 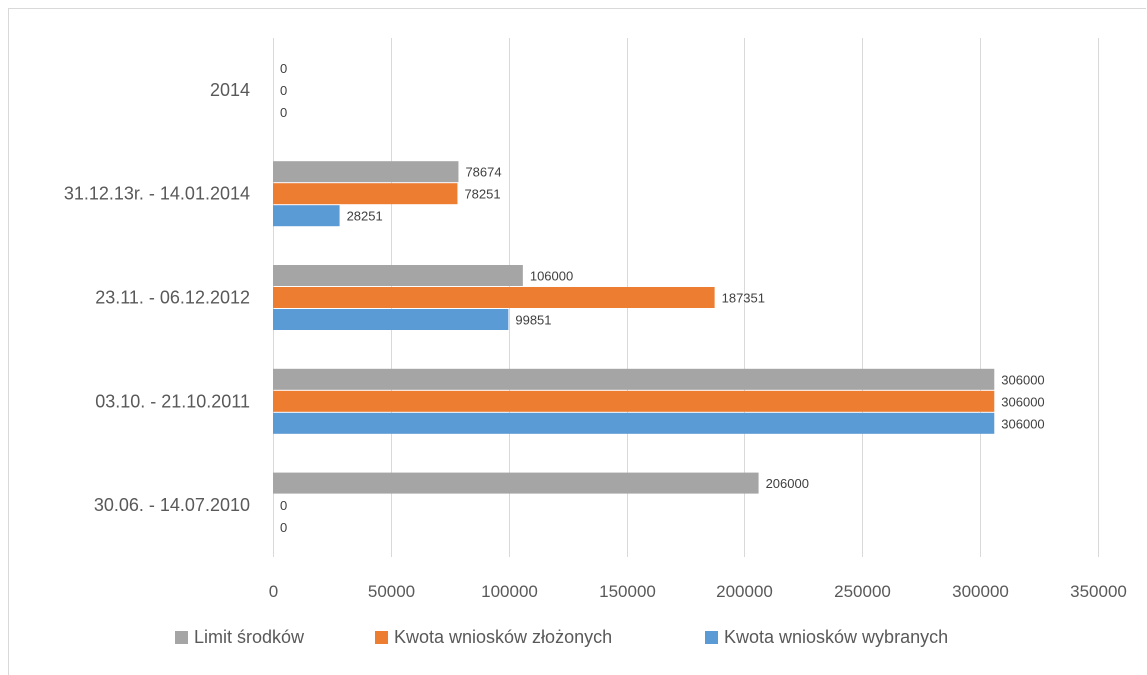 What do you see at coordinates (533, 320) in the screenshot?
I see `data-label: 99851` at bounding box center [533, 320].